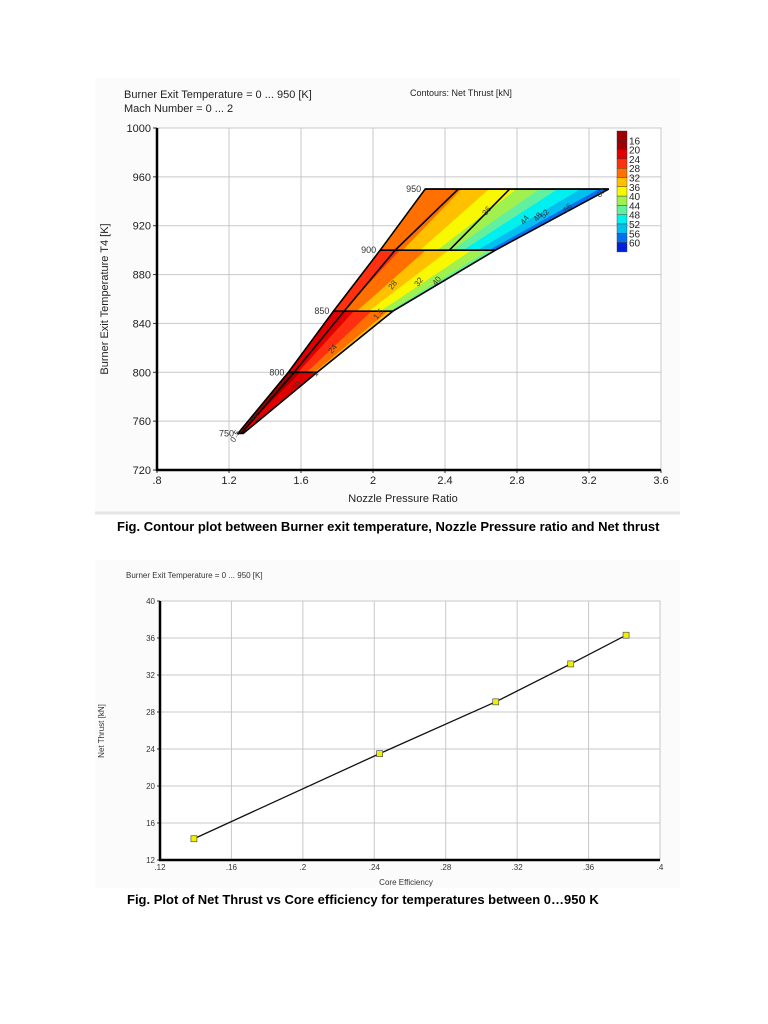 This screenshot has width=768, height=1024. What do you see at coordinates (635, 169) in the screenshot?
I see `legend-label: 28` at bounding box center [635, 169].